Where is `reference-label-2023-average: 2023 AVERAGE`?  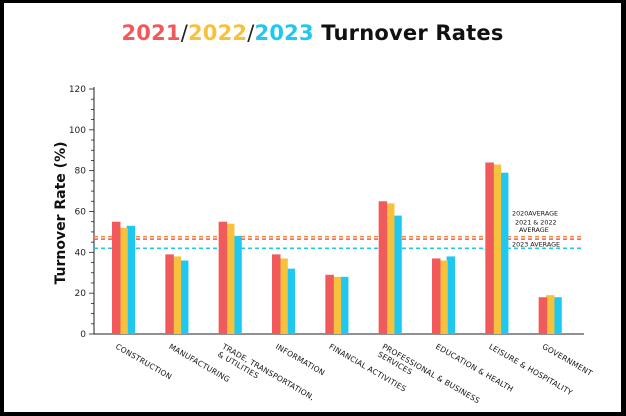 reference-label-2023-average: 2023 AVERAGE is located at coordinates (536, 244).